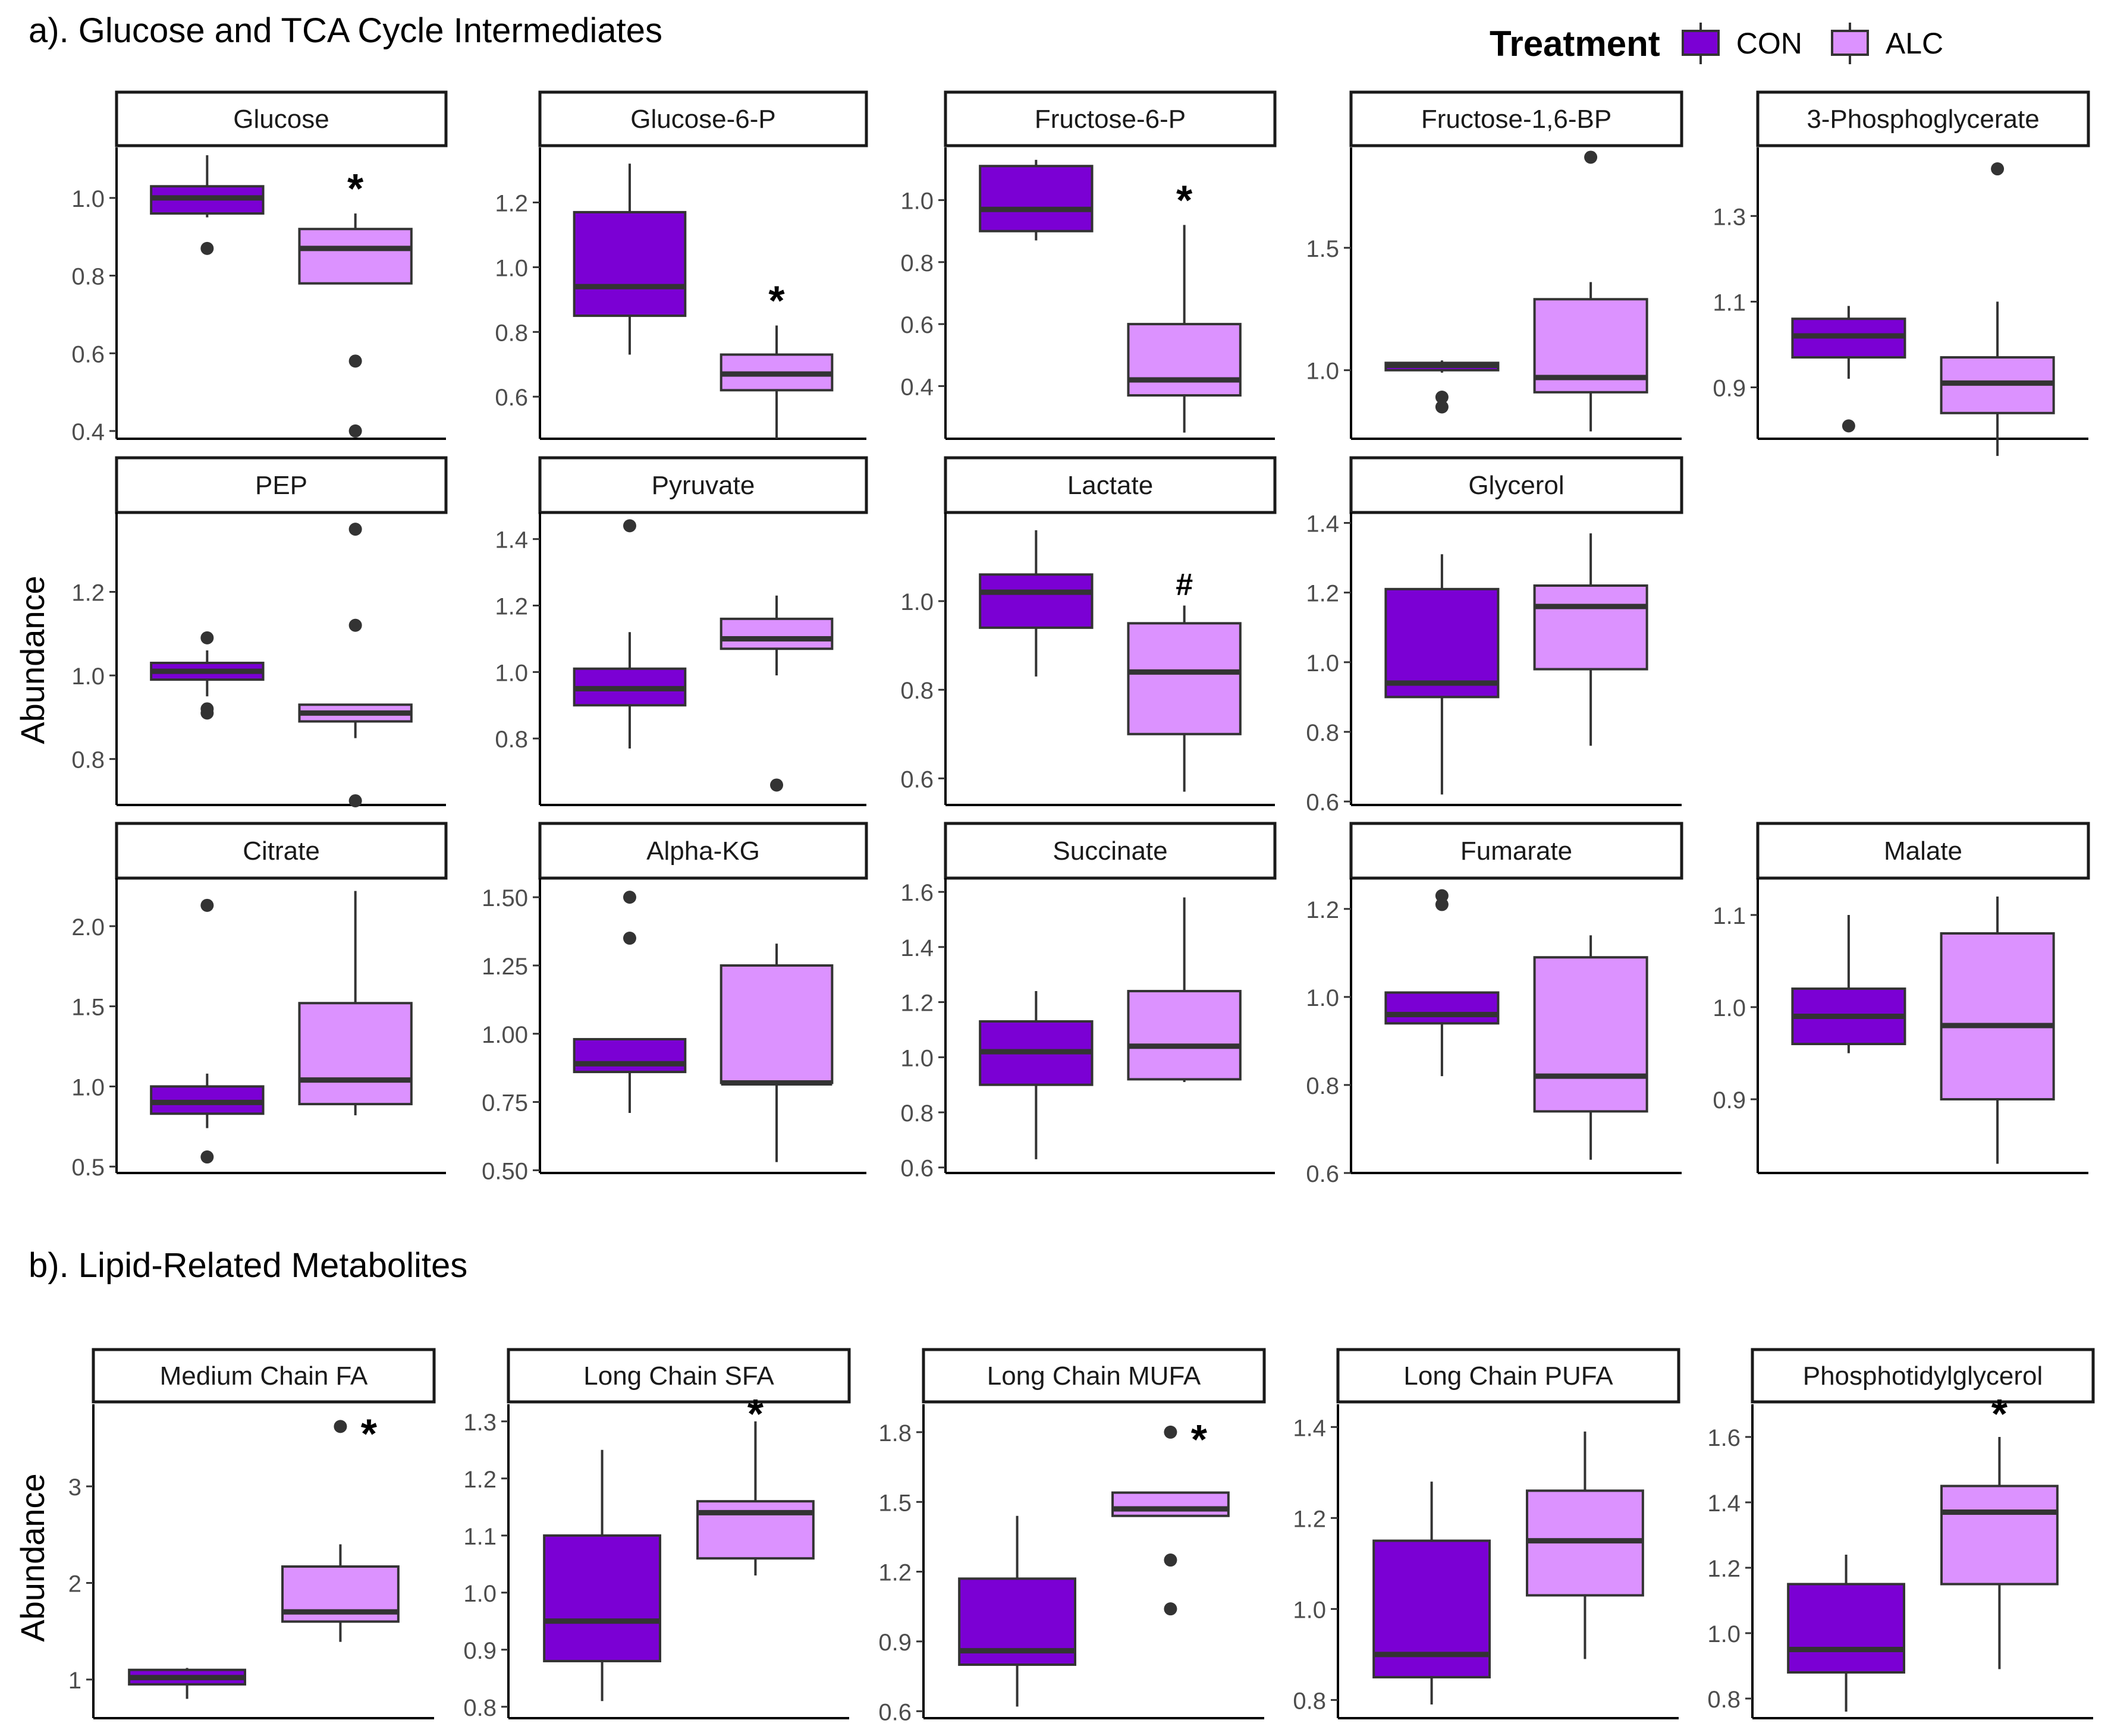 The height and width of the screenshot is (1736, 2108). What do you see at coordinates (88, 927) in the screenshot?
I see `y-tick-label: 2.0` at bounding box center [88, 927].